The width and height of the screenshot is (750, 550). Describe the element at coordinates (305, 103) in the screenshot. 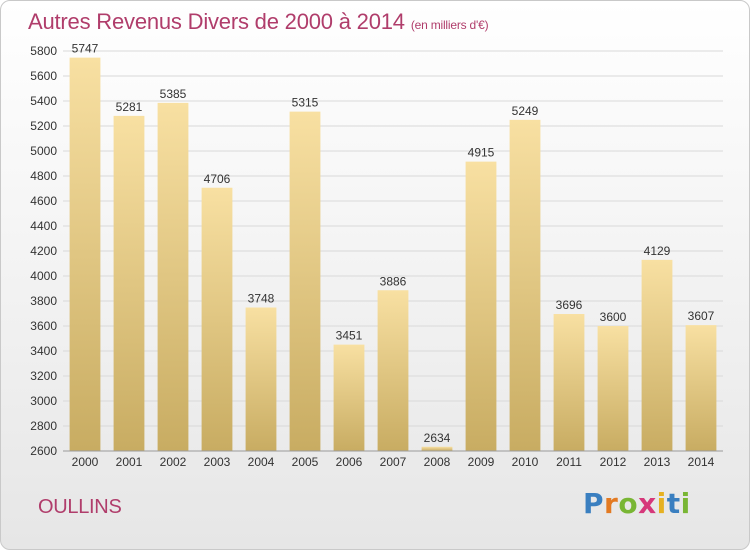

I see `data-label: 5315` at that location.